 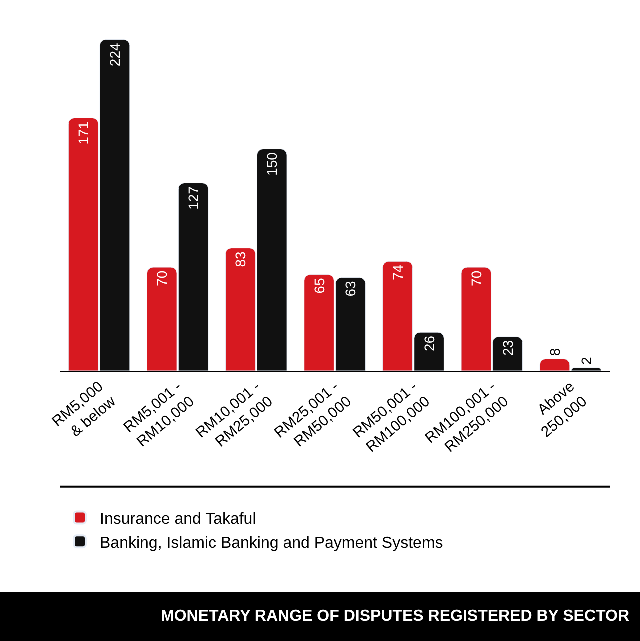 What do you see at coordinates (115, 55) in the screenshot?
I see `data-label: 224` at bounding box center [115, 55].